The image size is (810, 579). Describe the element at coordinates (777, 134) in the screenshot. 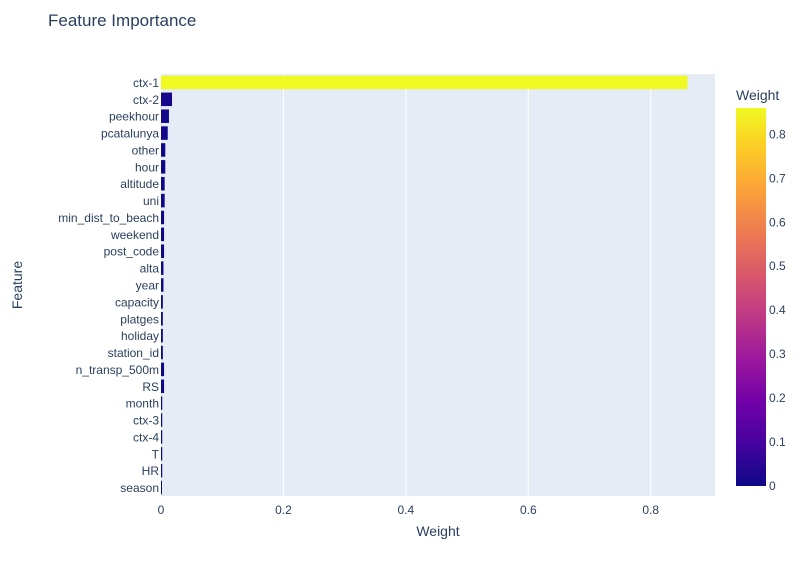

I see `colorbar-tick-label: 0.8` at that location.